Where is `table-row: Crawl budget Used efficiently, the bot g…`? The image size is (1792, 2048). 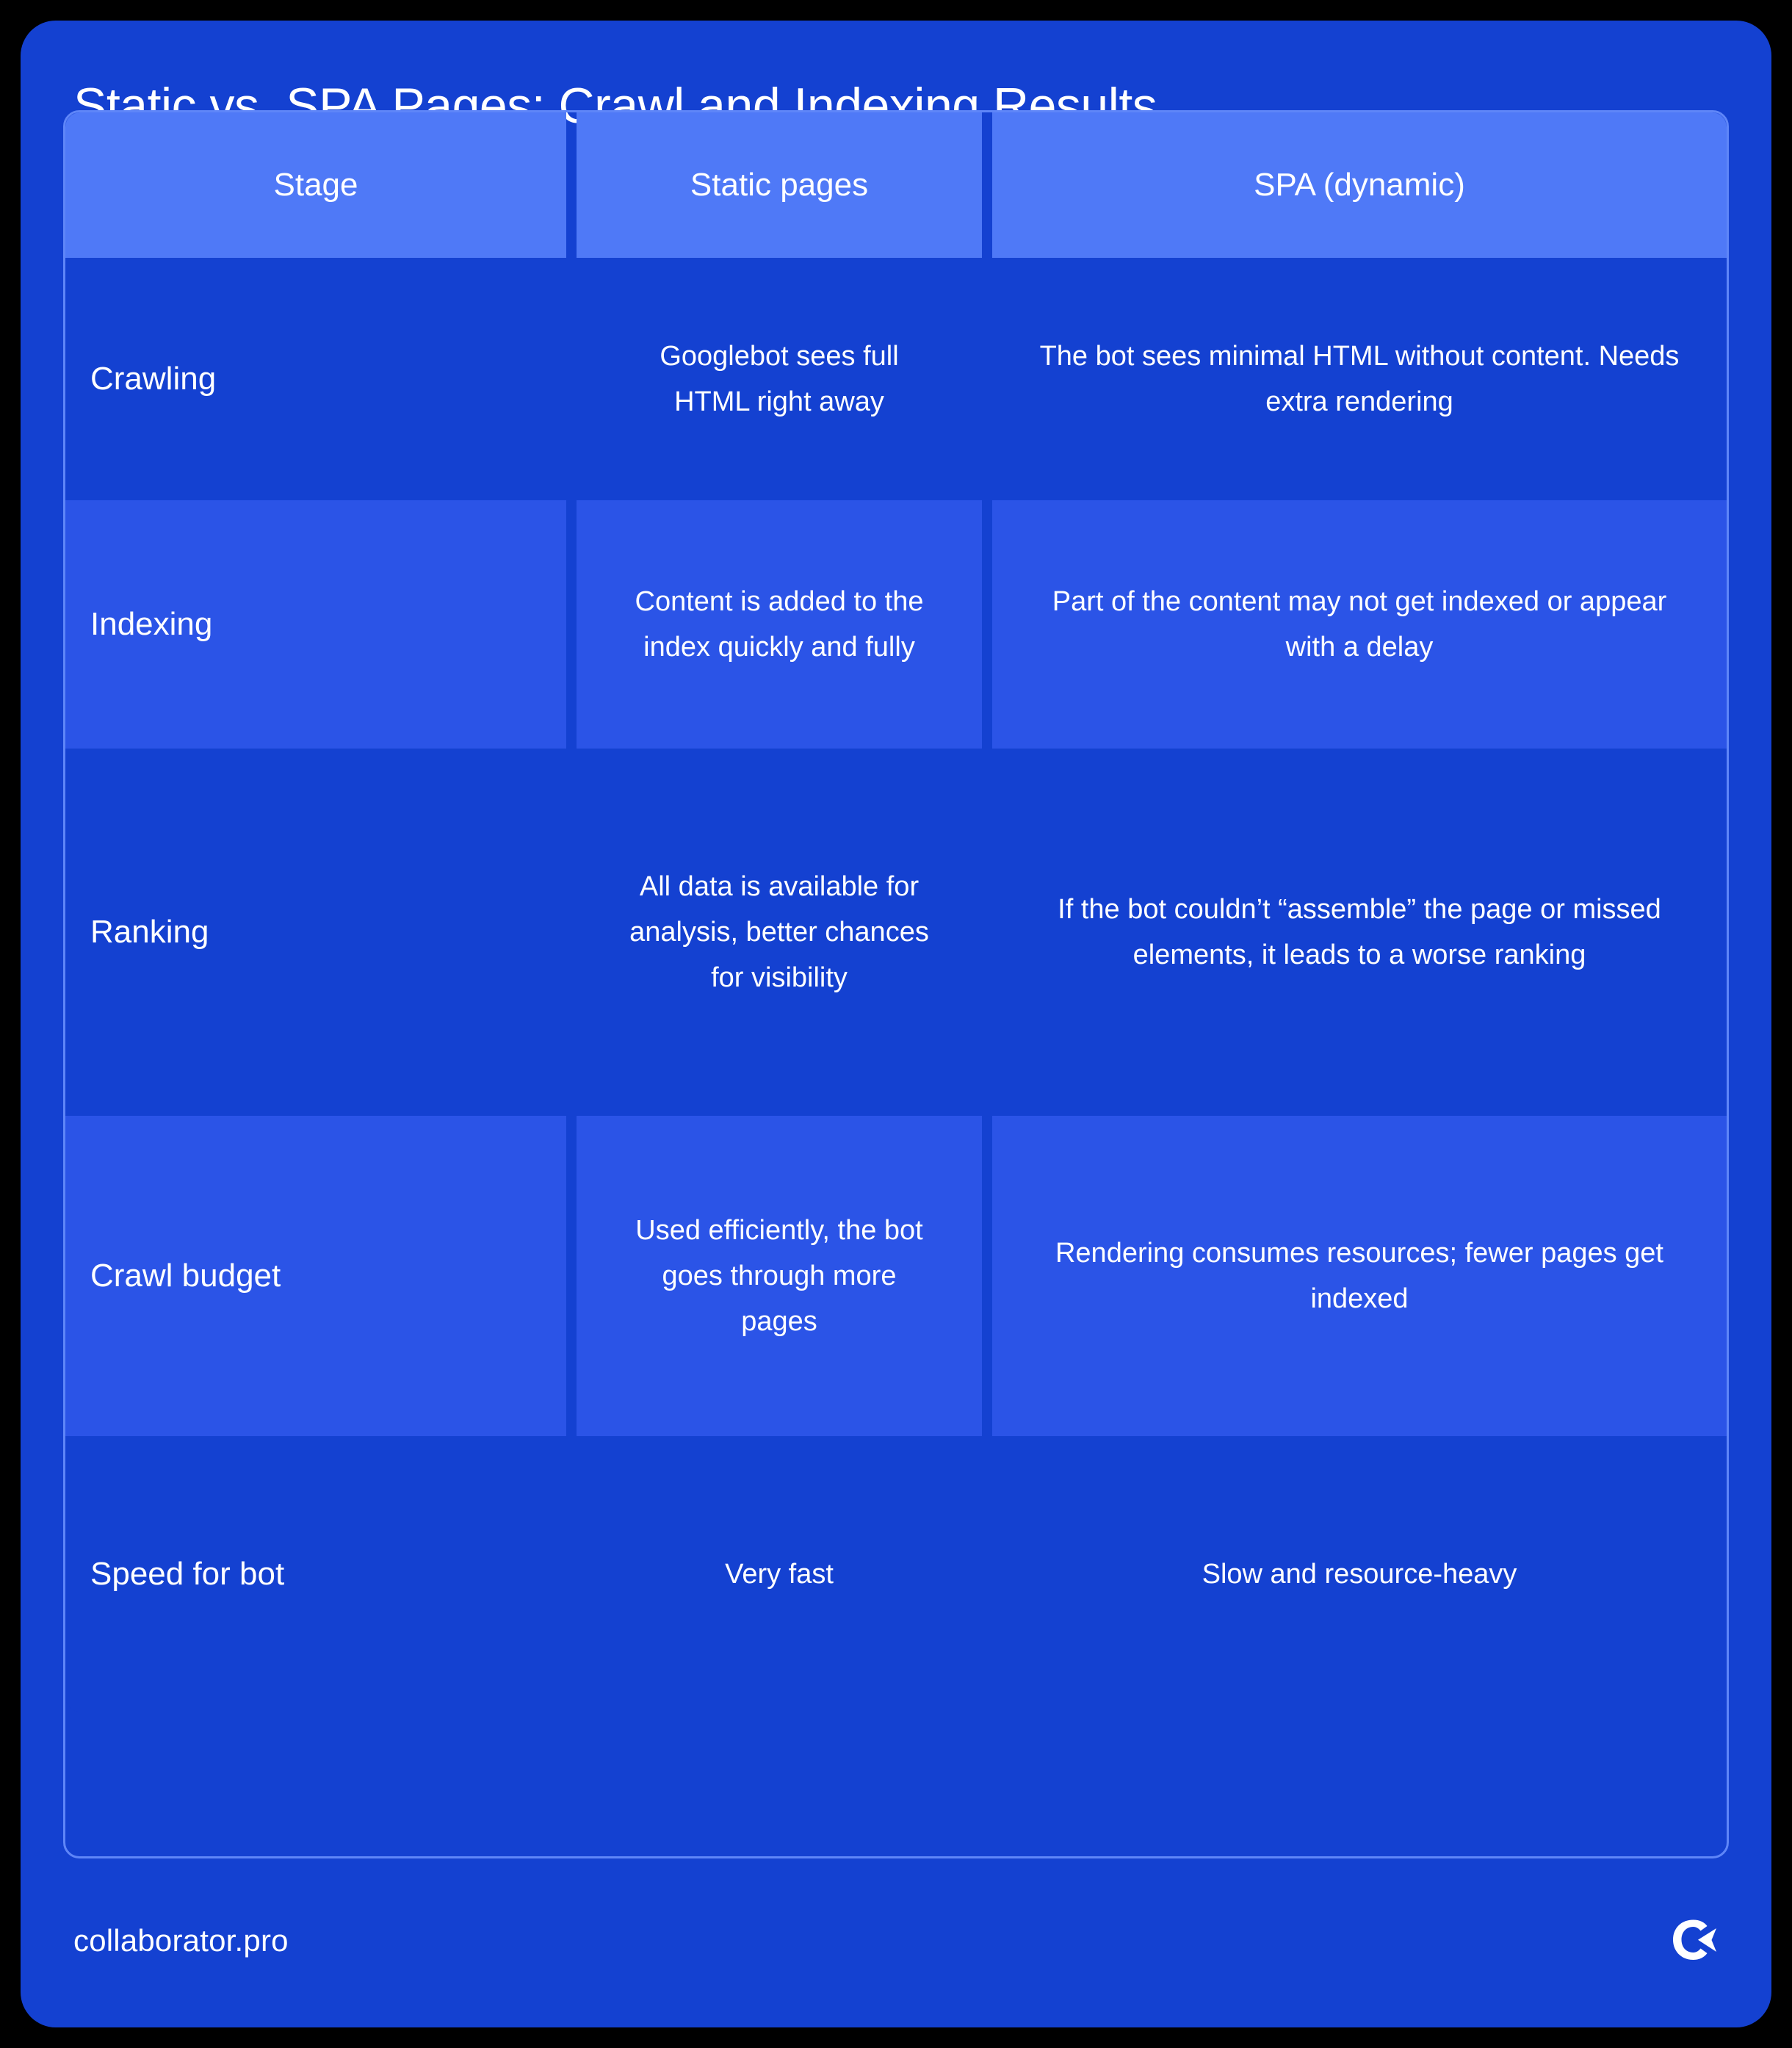 table-row: Crawl budget Used efficiently, the bot g… is located at coordinates (896, 1276).